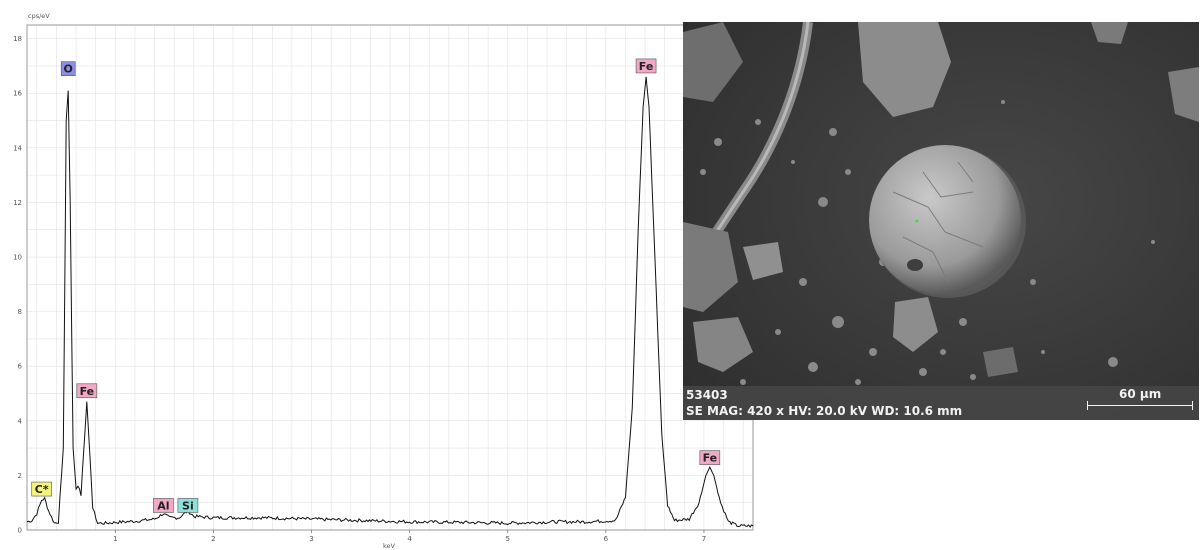 The height and width of the screenshot is (550, 1200). What do you see at coordinates (20, 312) in the screenshot?
I see `y-tick-label: 8` at bounding box center [20, 312].